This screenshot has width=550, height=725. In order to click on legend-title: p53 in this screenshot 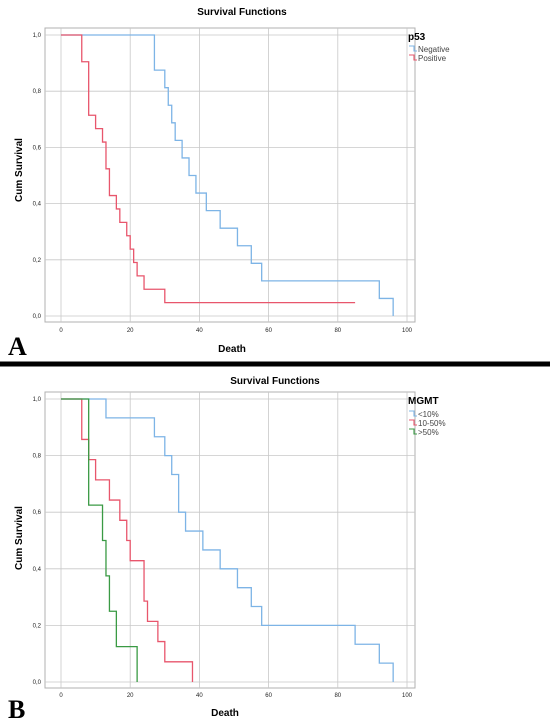, I will do `click(417, 37)`.